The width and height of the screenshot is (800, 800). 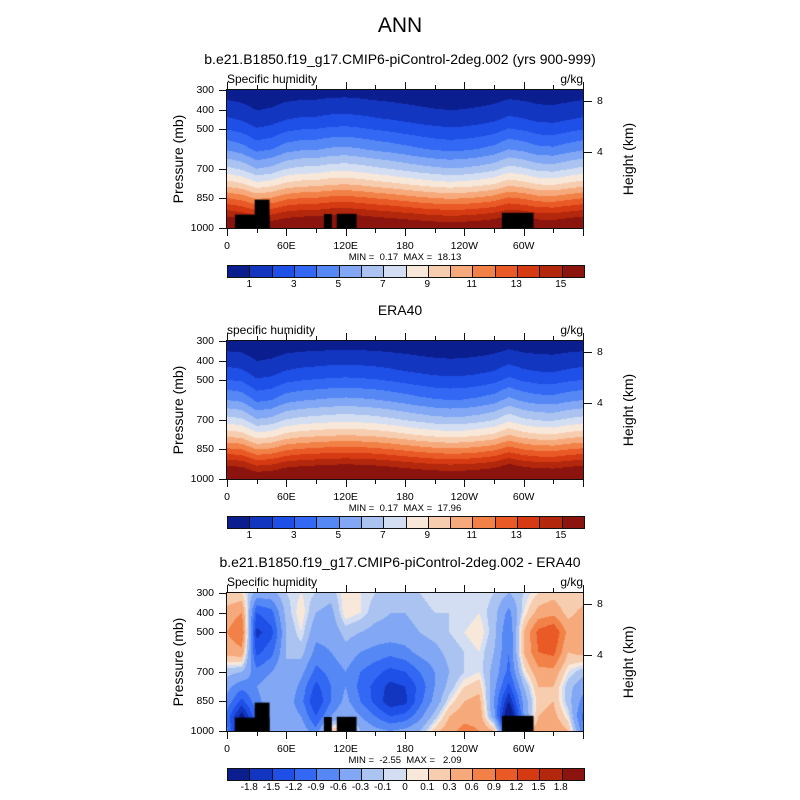 I want to click on x-tick-label: 120W, so click(x=464, y=749).